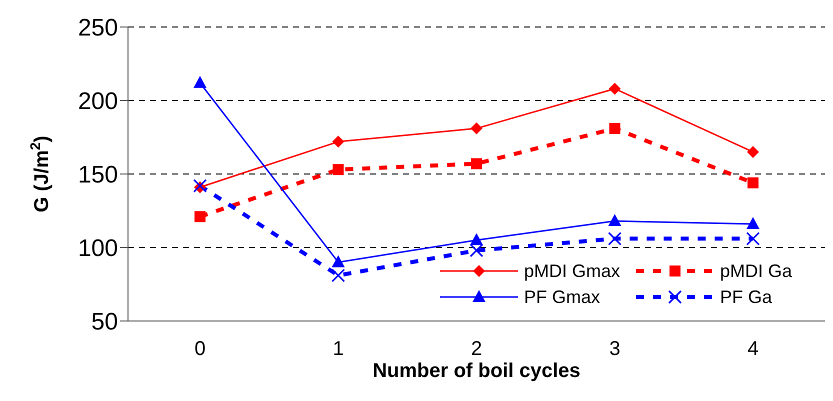 The height and width of the screenshot is (401, 833). I want to click on legend-label: PF Ga, so click(746, 297).